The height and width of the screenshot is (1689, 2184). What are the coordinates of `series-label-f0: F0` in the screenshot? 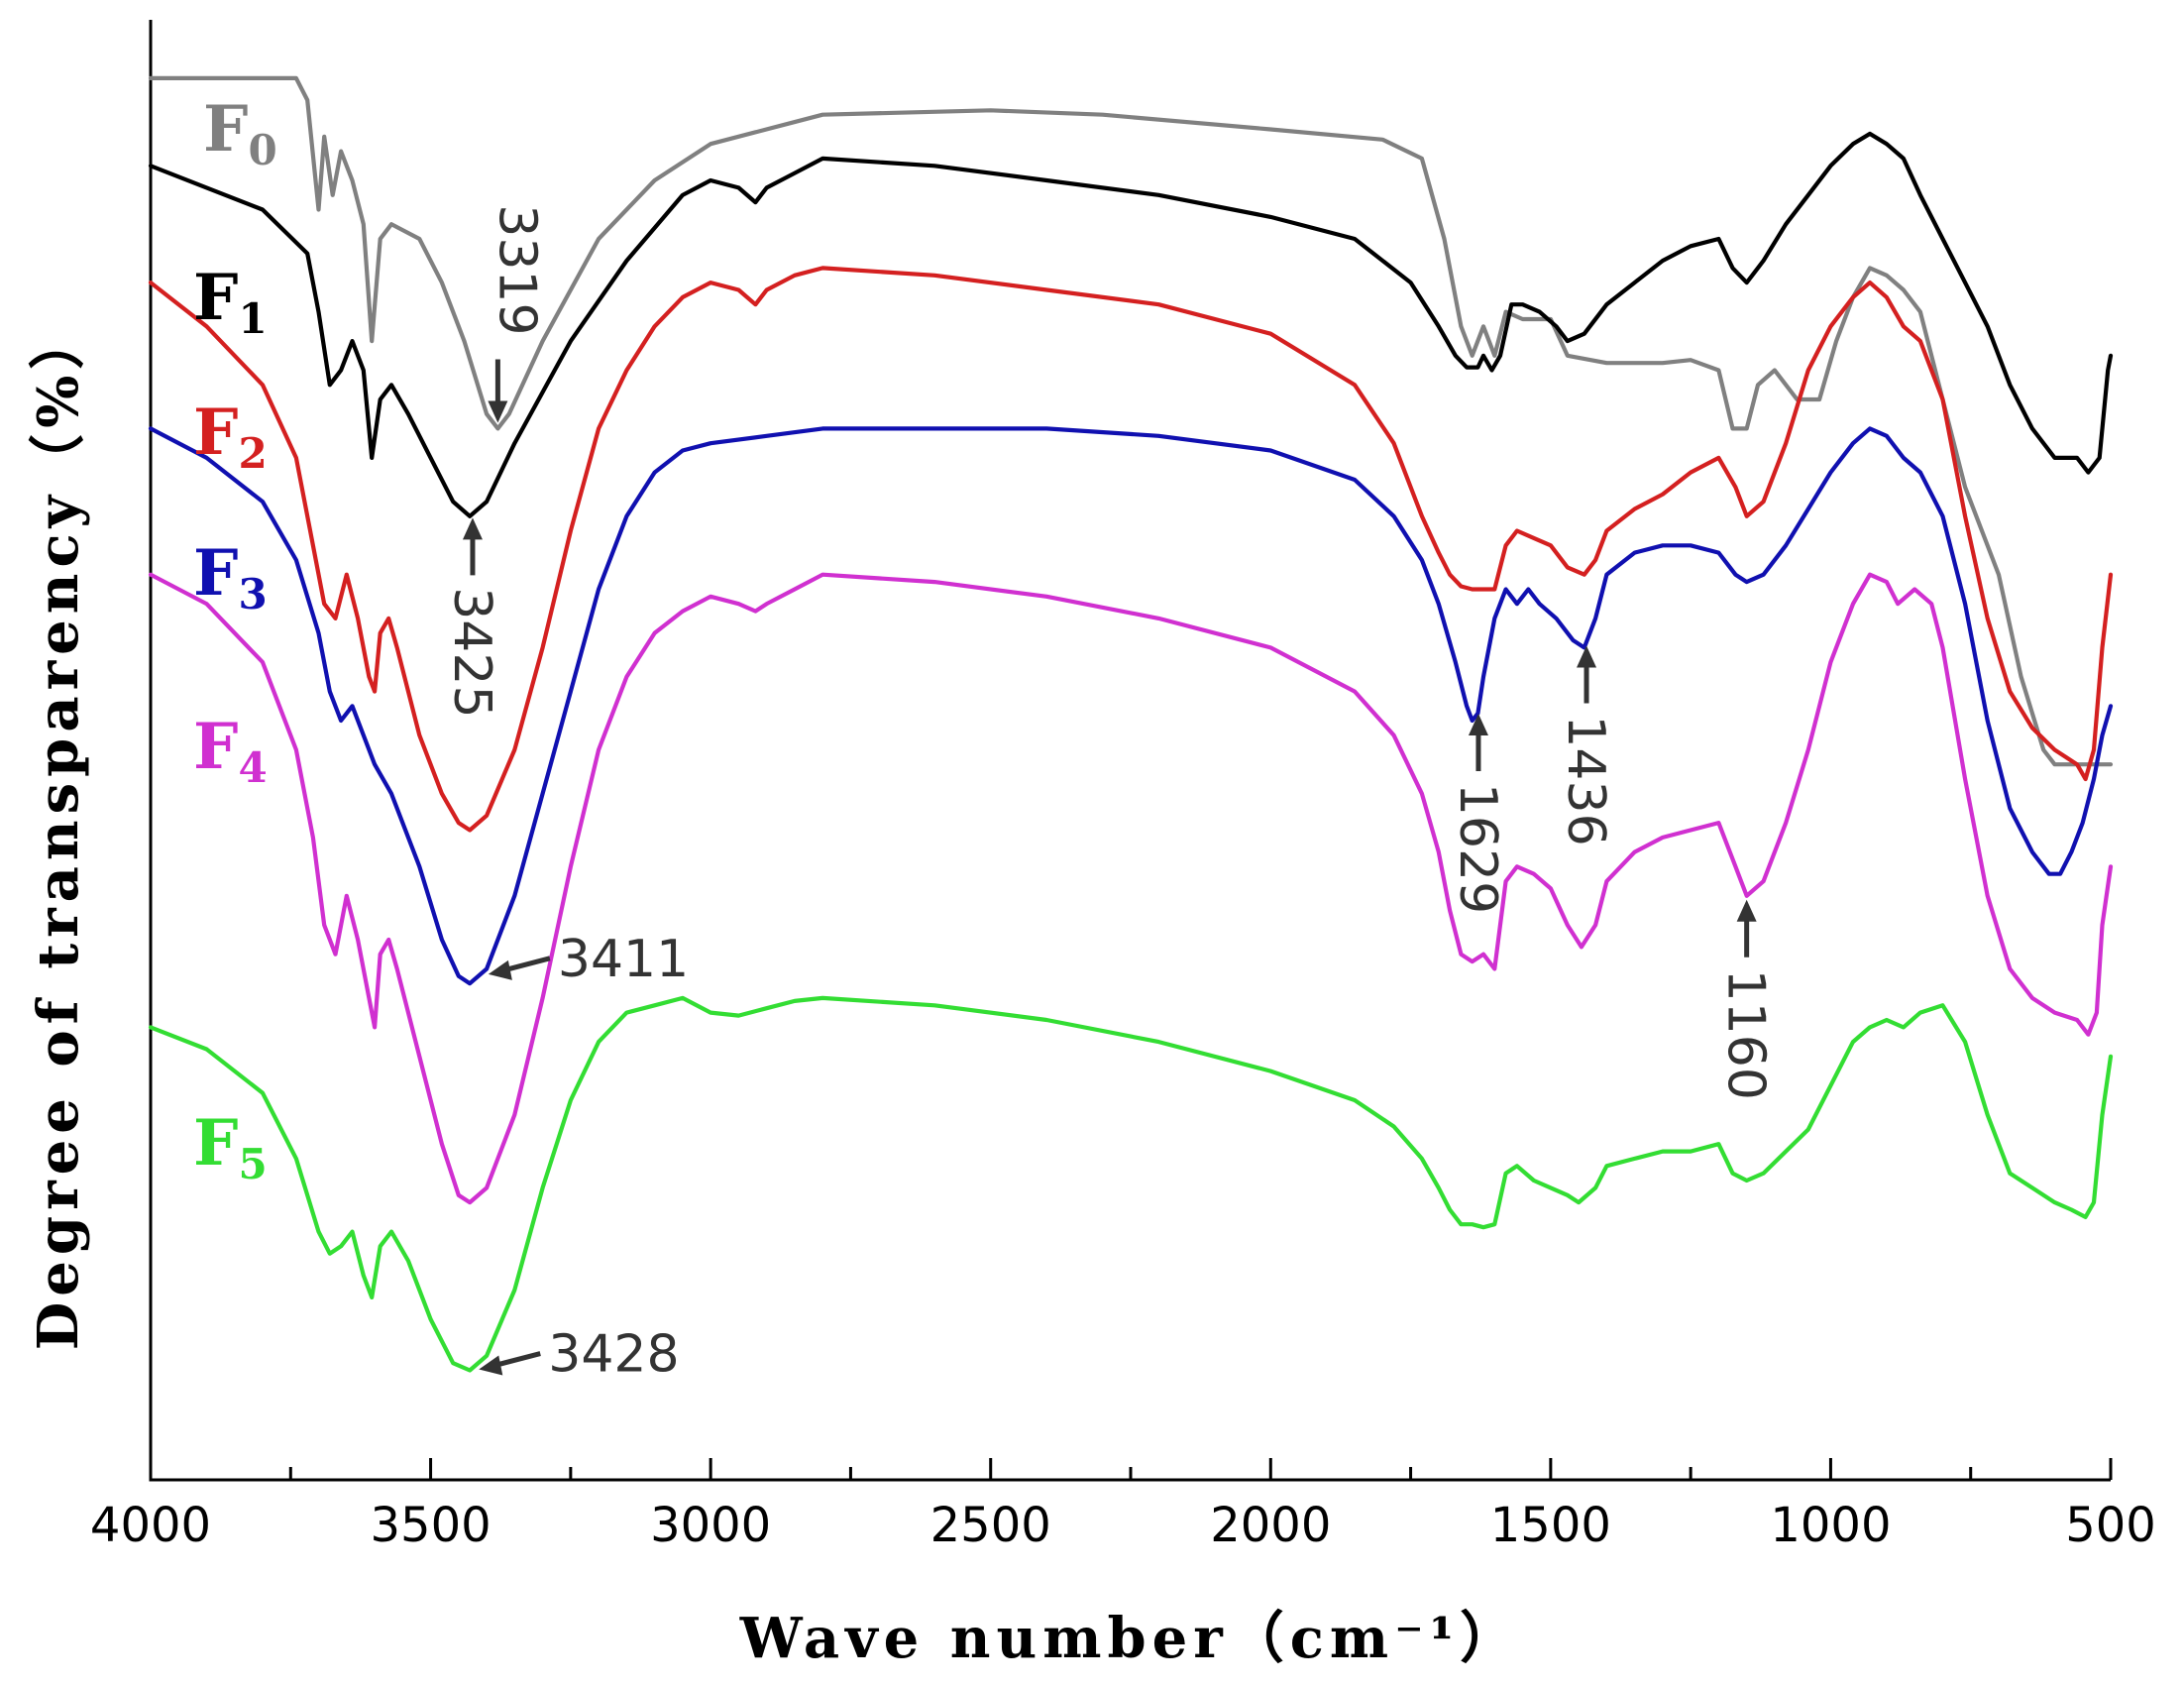 It's located at (240, 133).